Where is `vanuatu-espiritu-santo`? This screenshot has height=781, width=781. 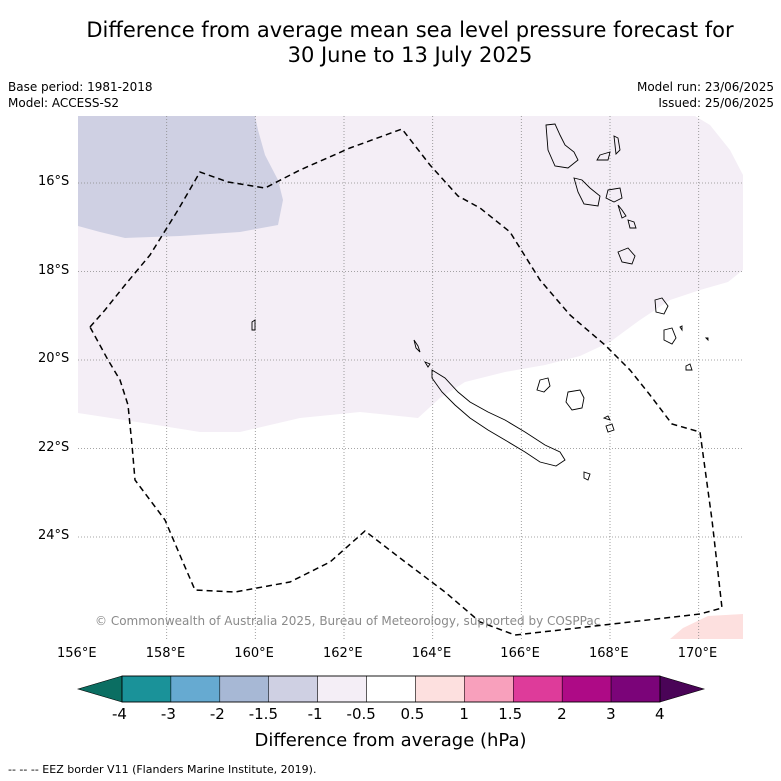 vanuatu-espiritu-santo is located at coordinates (562, 146).